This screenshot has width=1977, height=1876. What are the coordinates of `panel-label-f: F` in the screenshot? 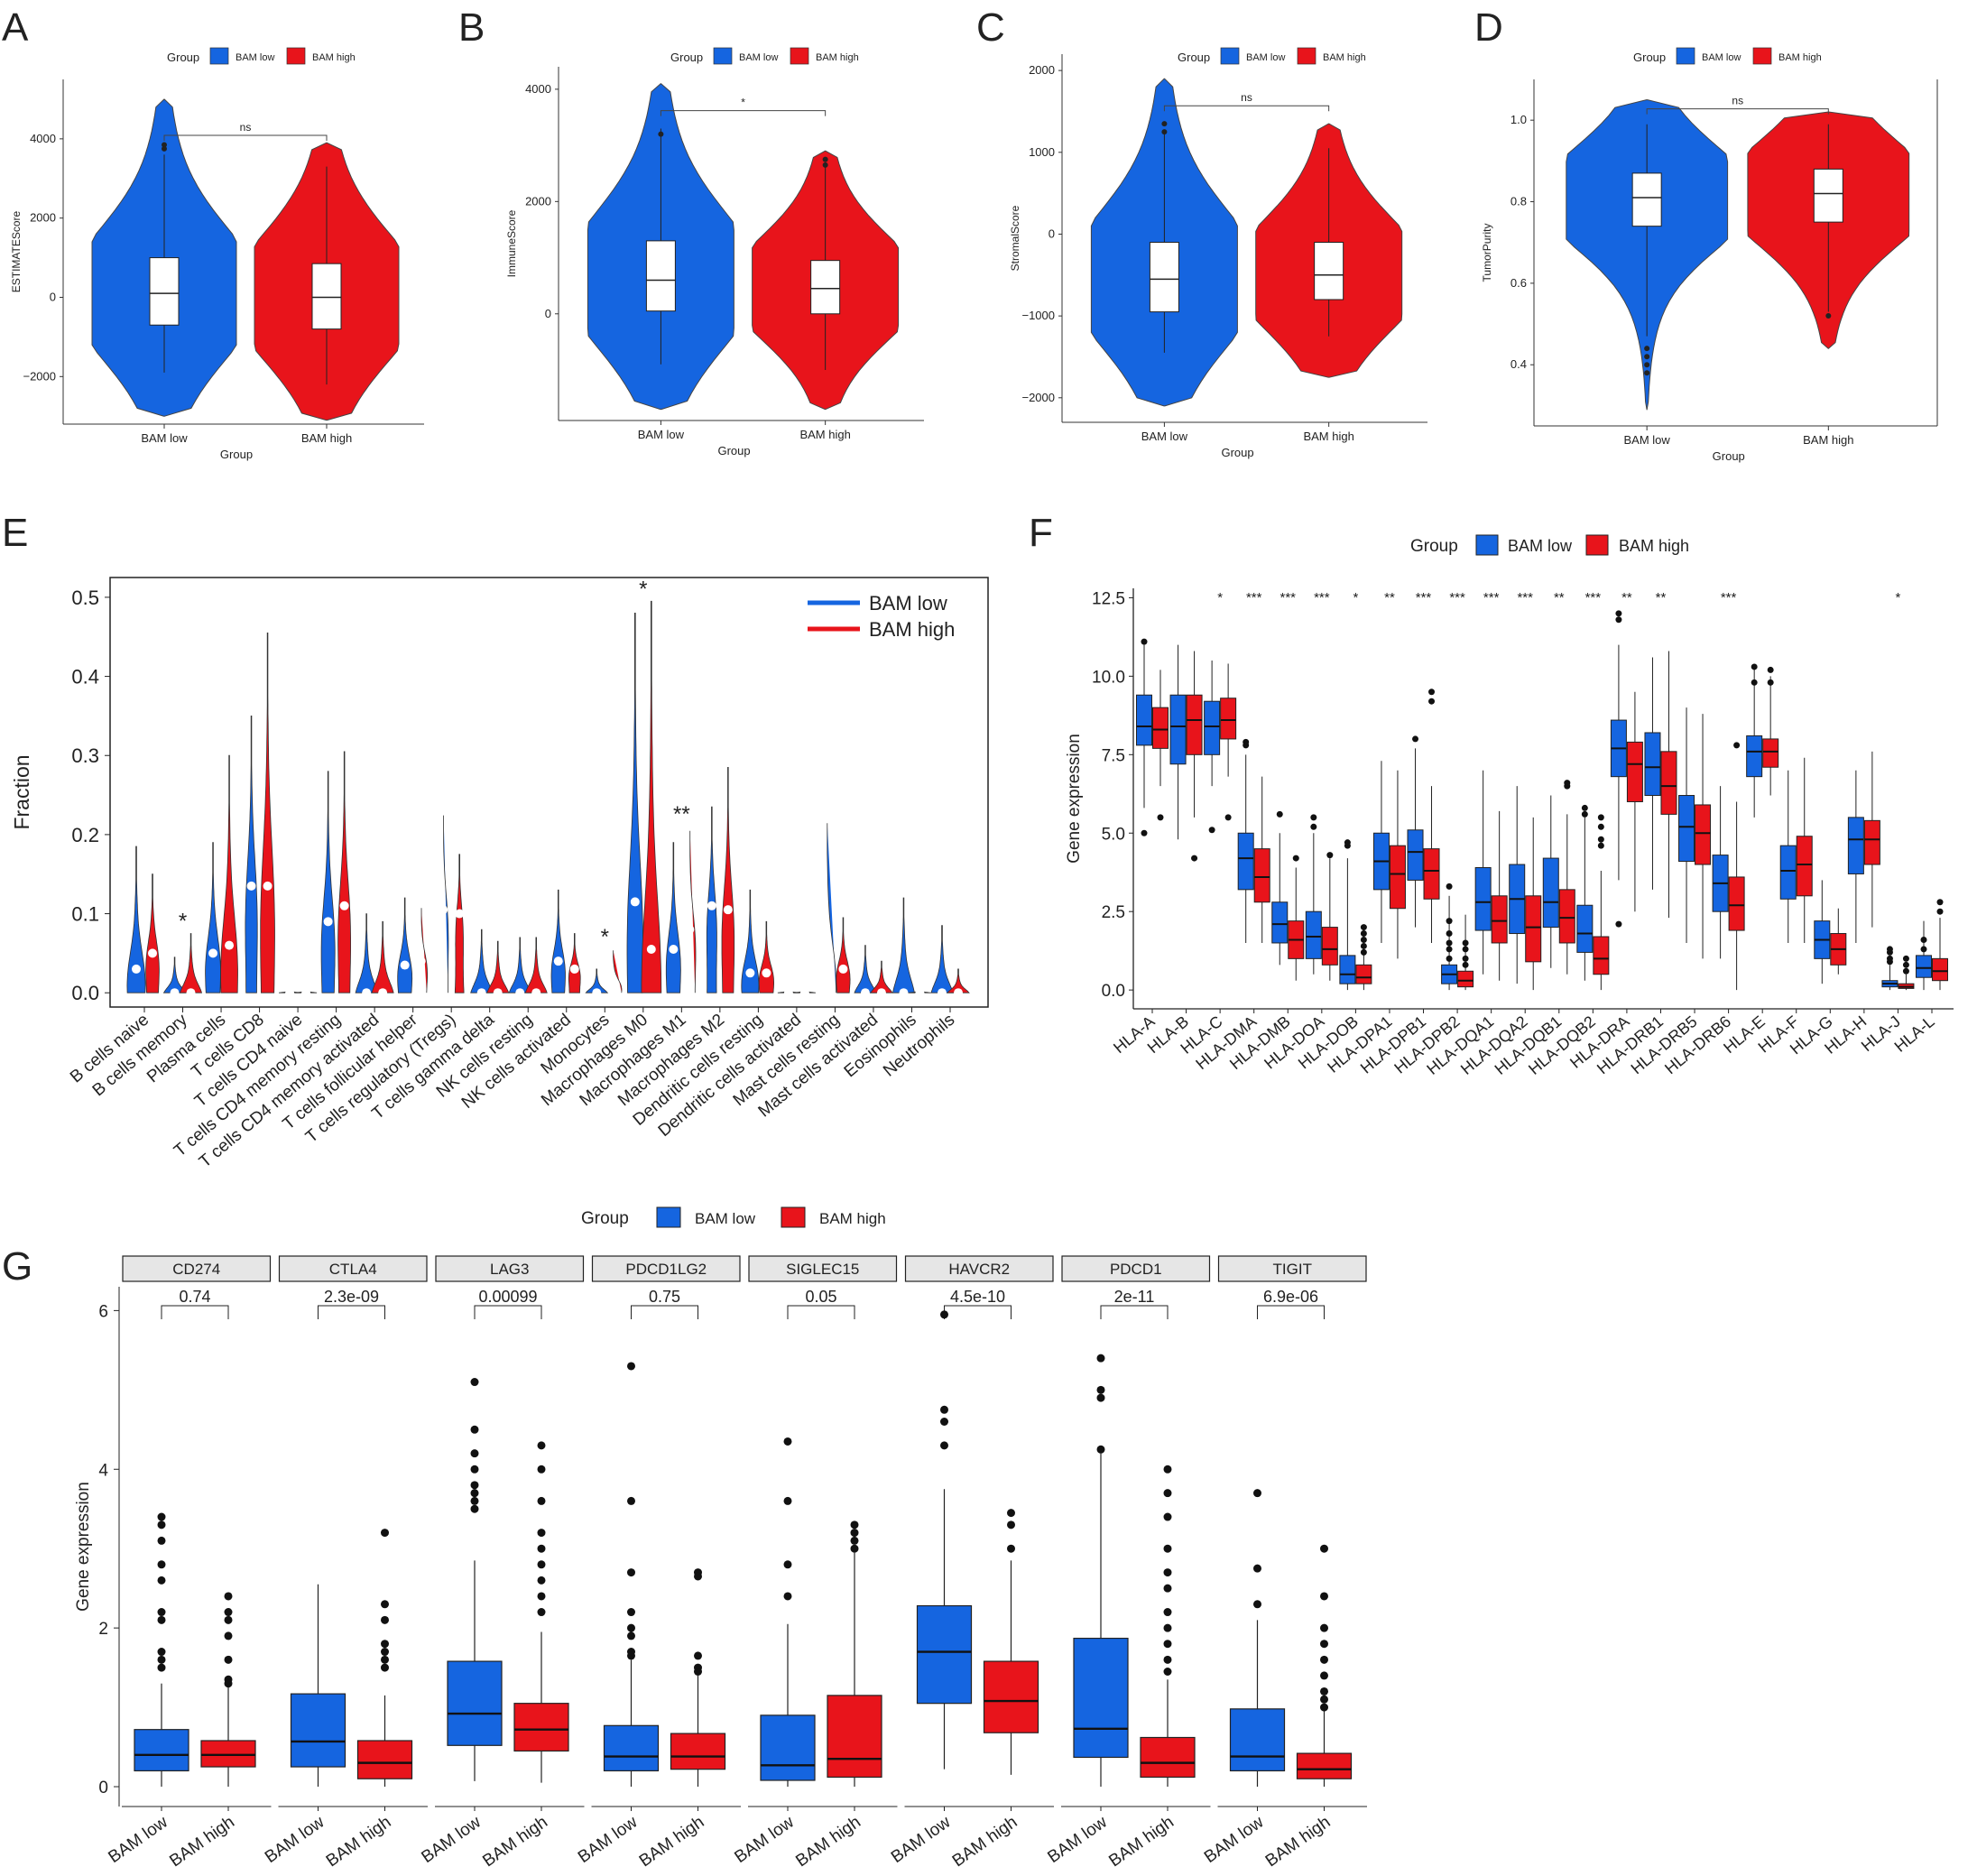 It's located at (1041, 533).